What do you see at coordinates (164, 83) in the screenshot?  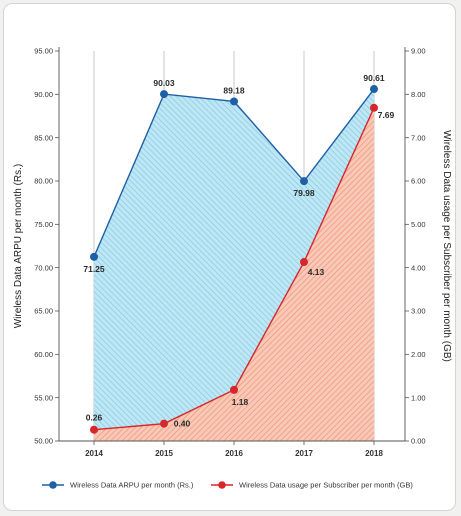 I see `arpu-label-2015: 90.03` at bounding box center [164, 83].